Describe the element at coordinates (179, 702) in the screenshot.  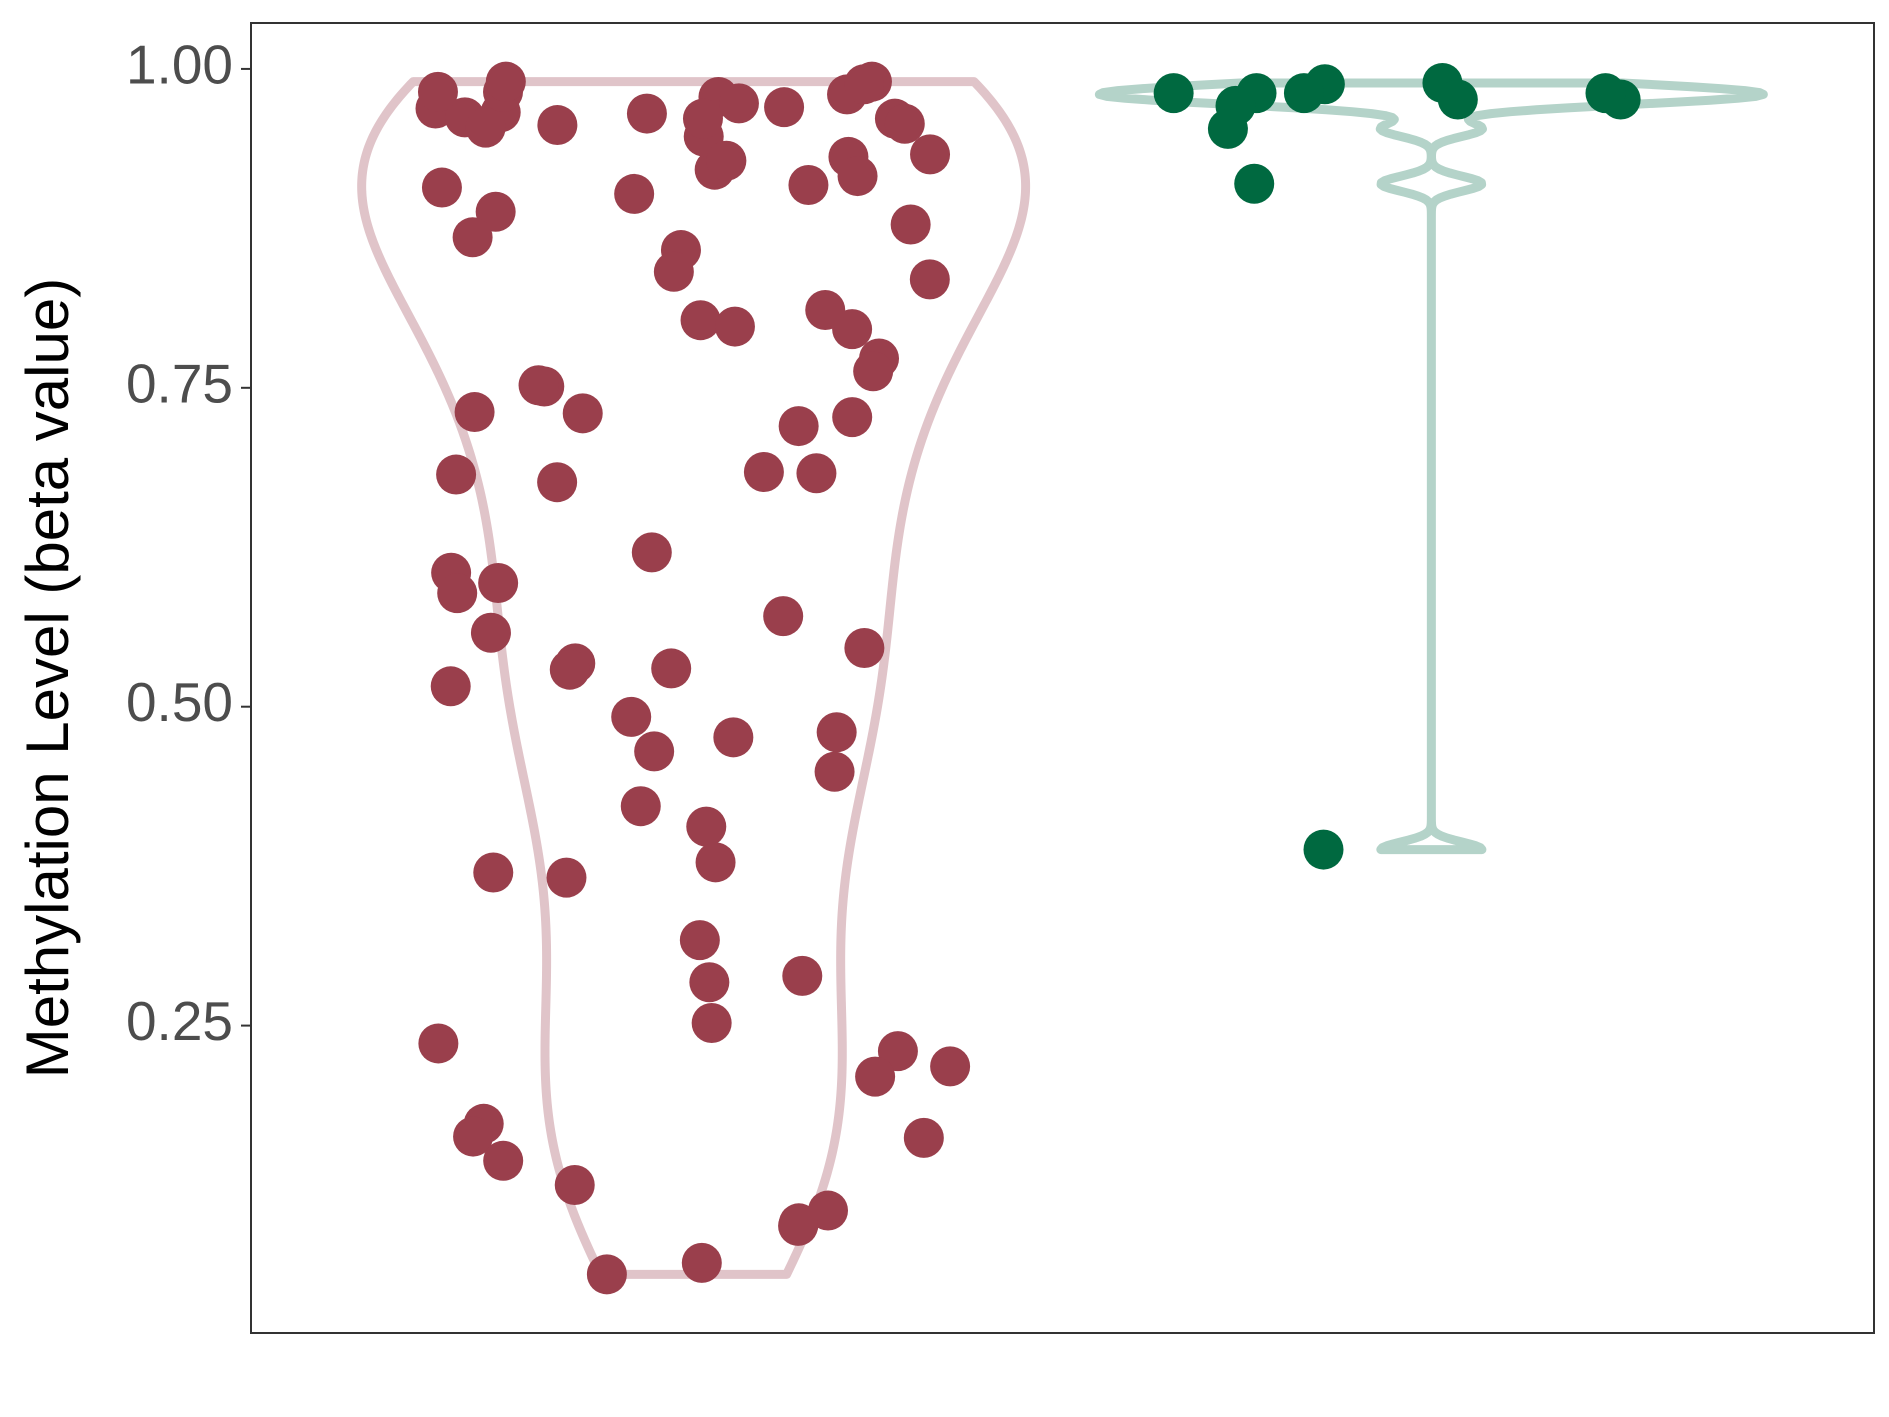
I see `y-tick-label: 0.50` at that location.